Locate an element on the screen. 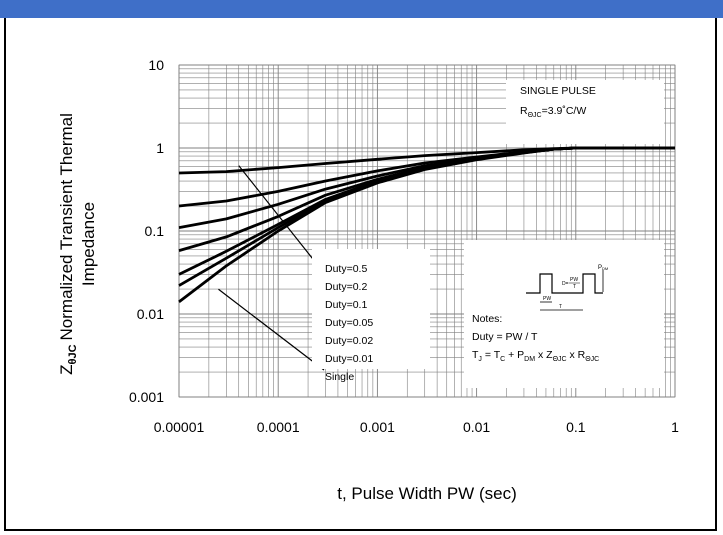 Image resolution: width=723 pixels, height=535 pixels. single-pulse-box is located at coordinates (585, 112).